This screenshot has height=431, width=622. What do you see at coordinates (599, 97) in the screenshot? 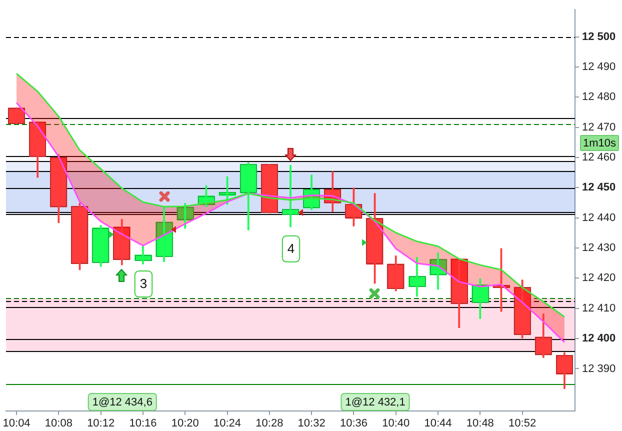
I see `y-tick-label: 12 480` at bounding box center [599, 97].